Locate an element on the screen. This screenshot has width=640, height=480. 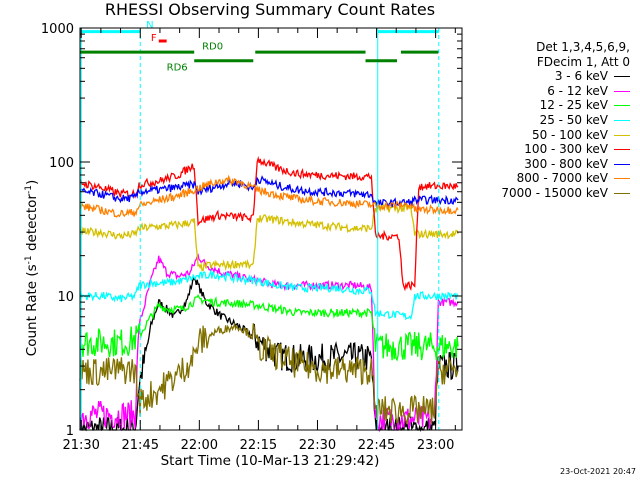
legend-entry: 300 - 800 keV is located at coordinates (565, 164).